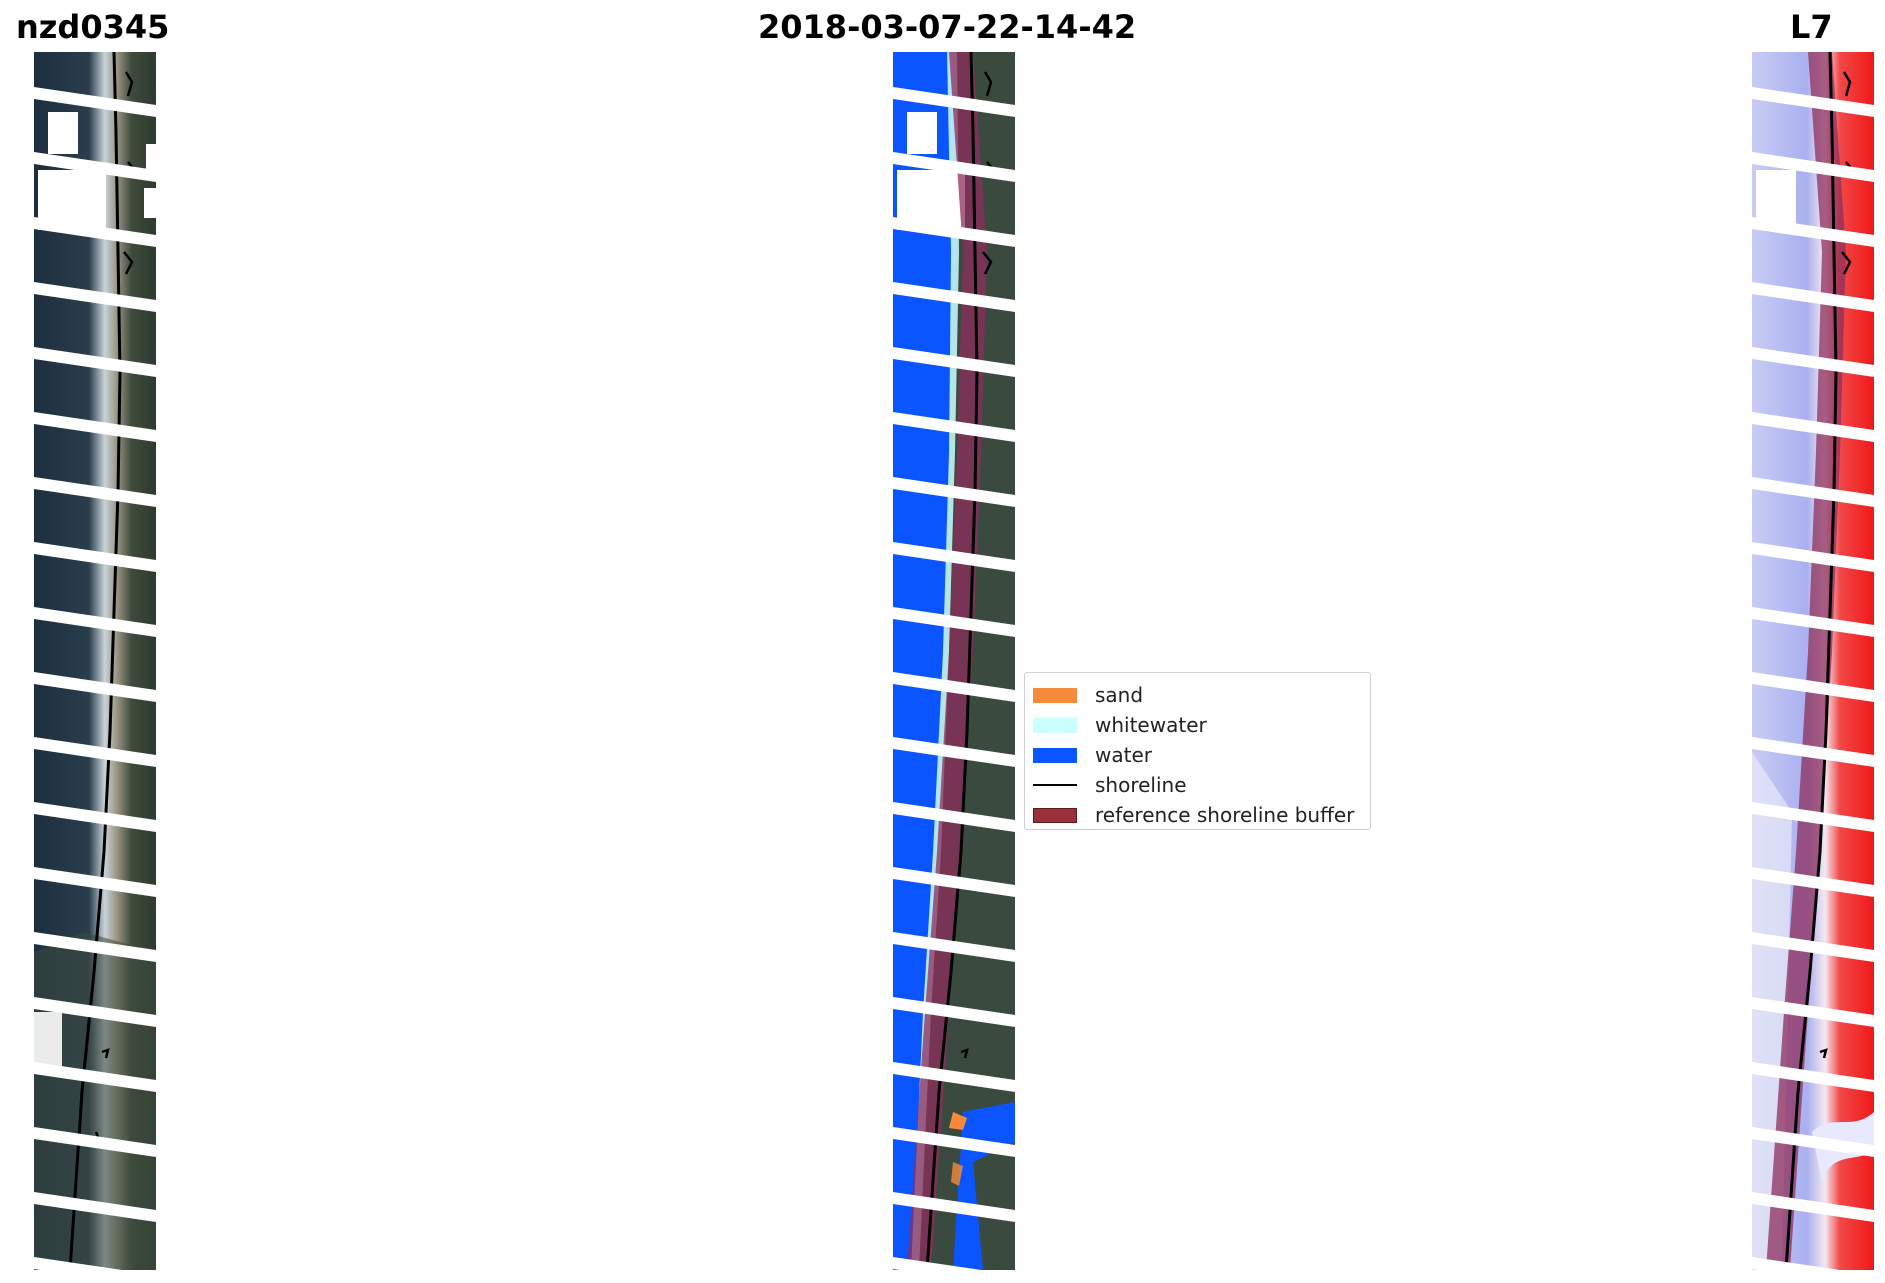  I want to click on legend-item-buffer: reference shoreline buffer, so click(1193, 815).